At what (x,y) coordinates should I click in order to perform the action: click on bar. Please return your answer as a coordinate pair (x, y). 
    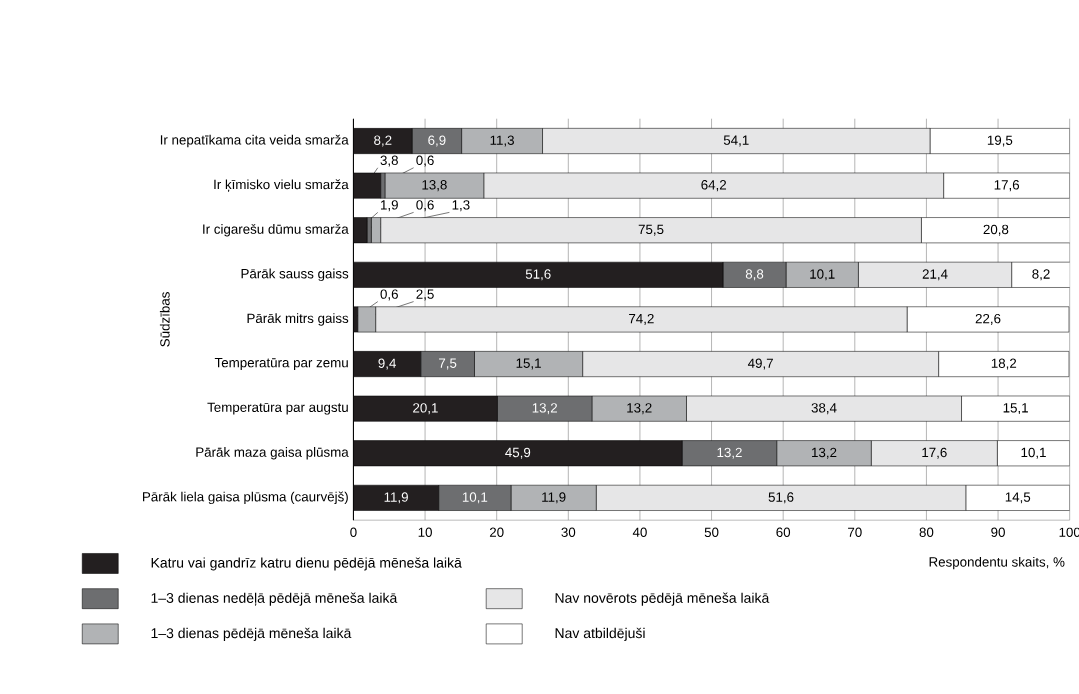
    Looking at the image, I should click on (360, 230).